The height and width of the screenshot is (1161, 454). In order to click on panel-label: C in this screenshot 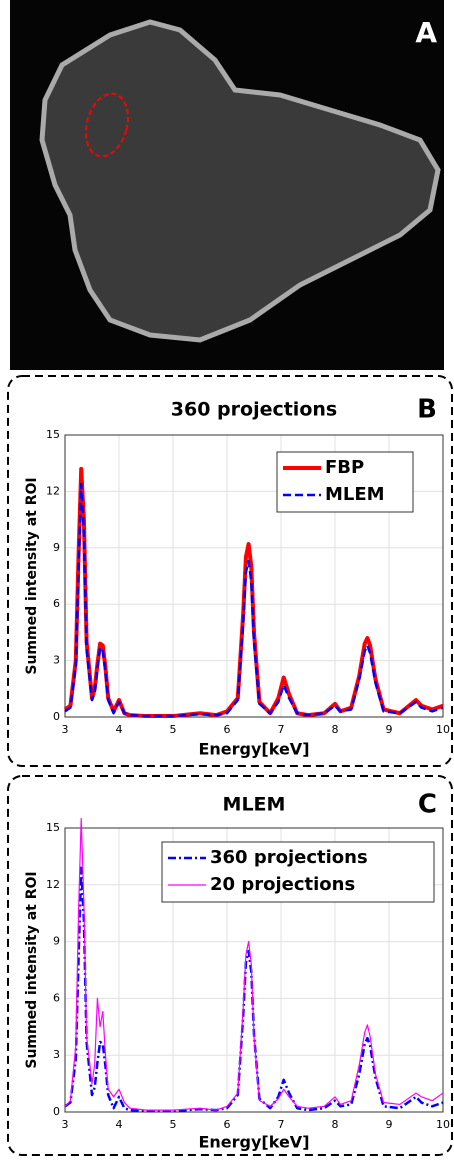, I will do `click(427, 805)`.